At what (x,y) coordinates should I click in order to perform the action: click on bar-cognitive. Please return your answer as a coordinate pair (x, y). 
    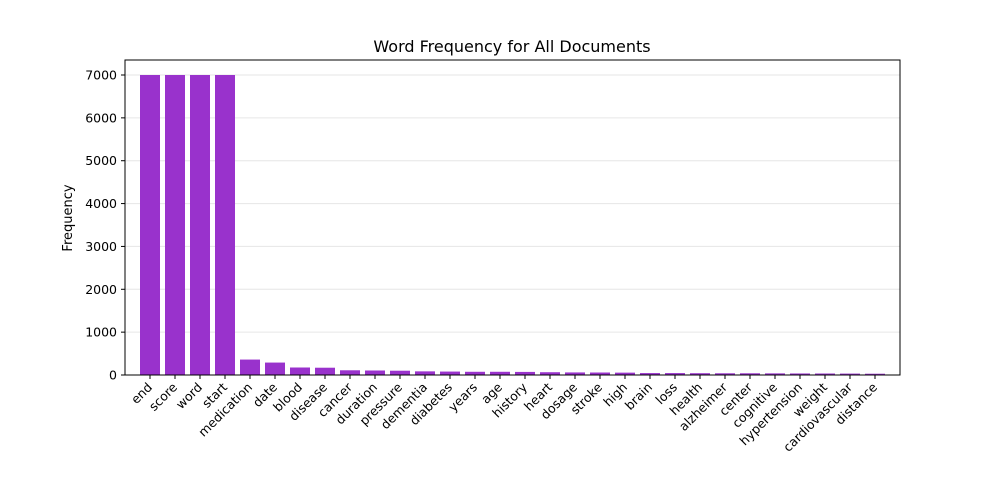
    Looking at the image, I should click on (775, 374).